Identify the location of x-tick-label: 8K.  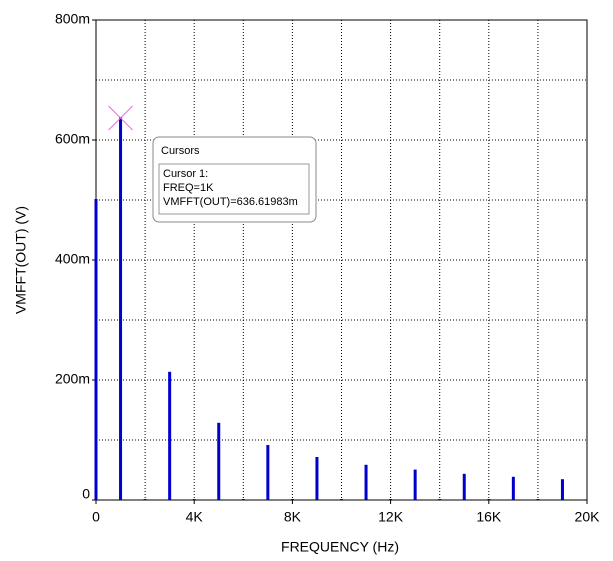
(293, 517).